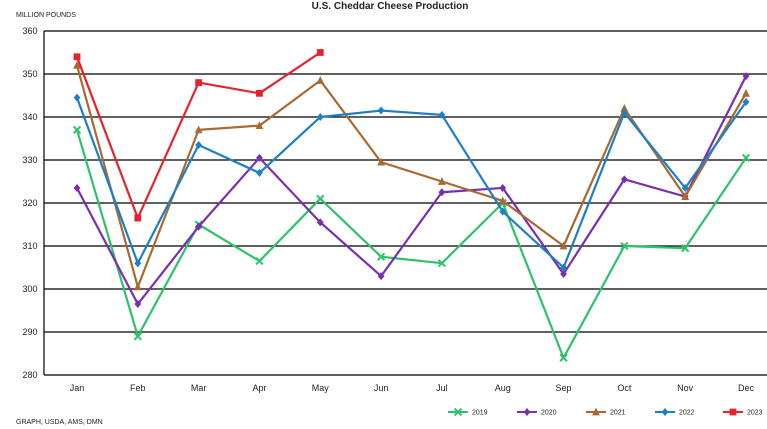 The height and width of the screenshot is (429, 767). What do you see at coordinates (381, 388) in the screenshot?
I see `x-tick-label: Jun` at bounding box center [381, 388].